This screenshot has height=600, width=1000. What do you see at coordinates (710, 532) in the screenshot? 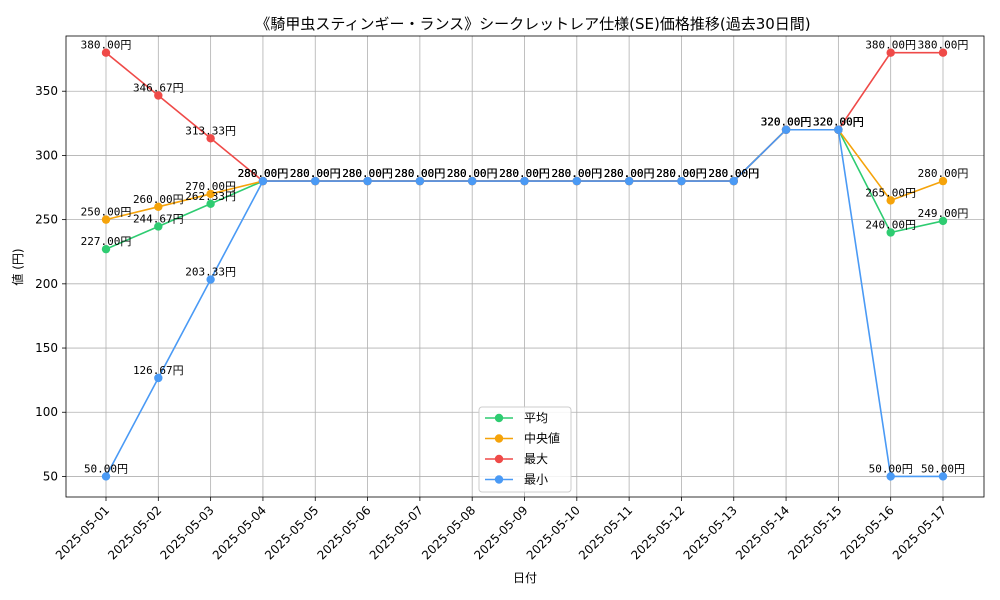
I see `x-tick-label: 2025-05-13` at bounding box center [710, 532].